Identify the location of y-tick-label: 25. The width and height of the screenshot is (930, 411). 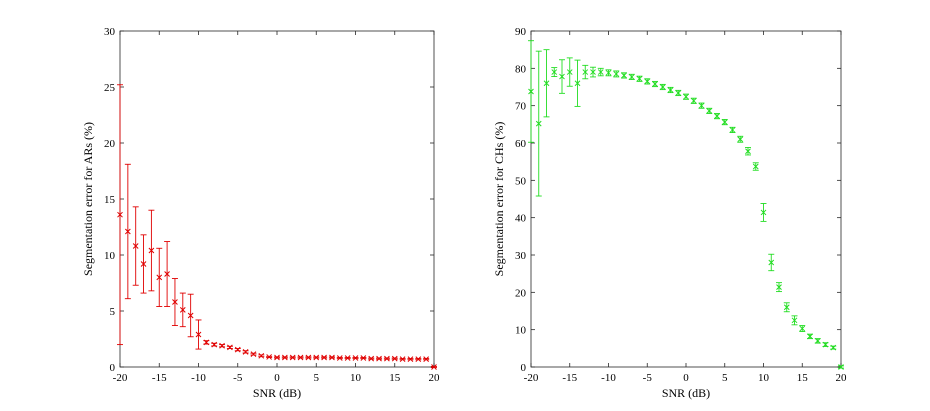
(110, 88).